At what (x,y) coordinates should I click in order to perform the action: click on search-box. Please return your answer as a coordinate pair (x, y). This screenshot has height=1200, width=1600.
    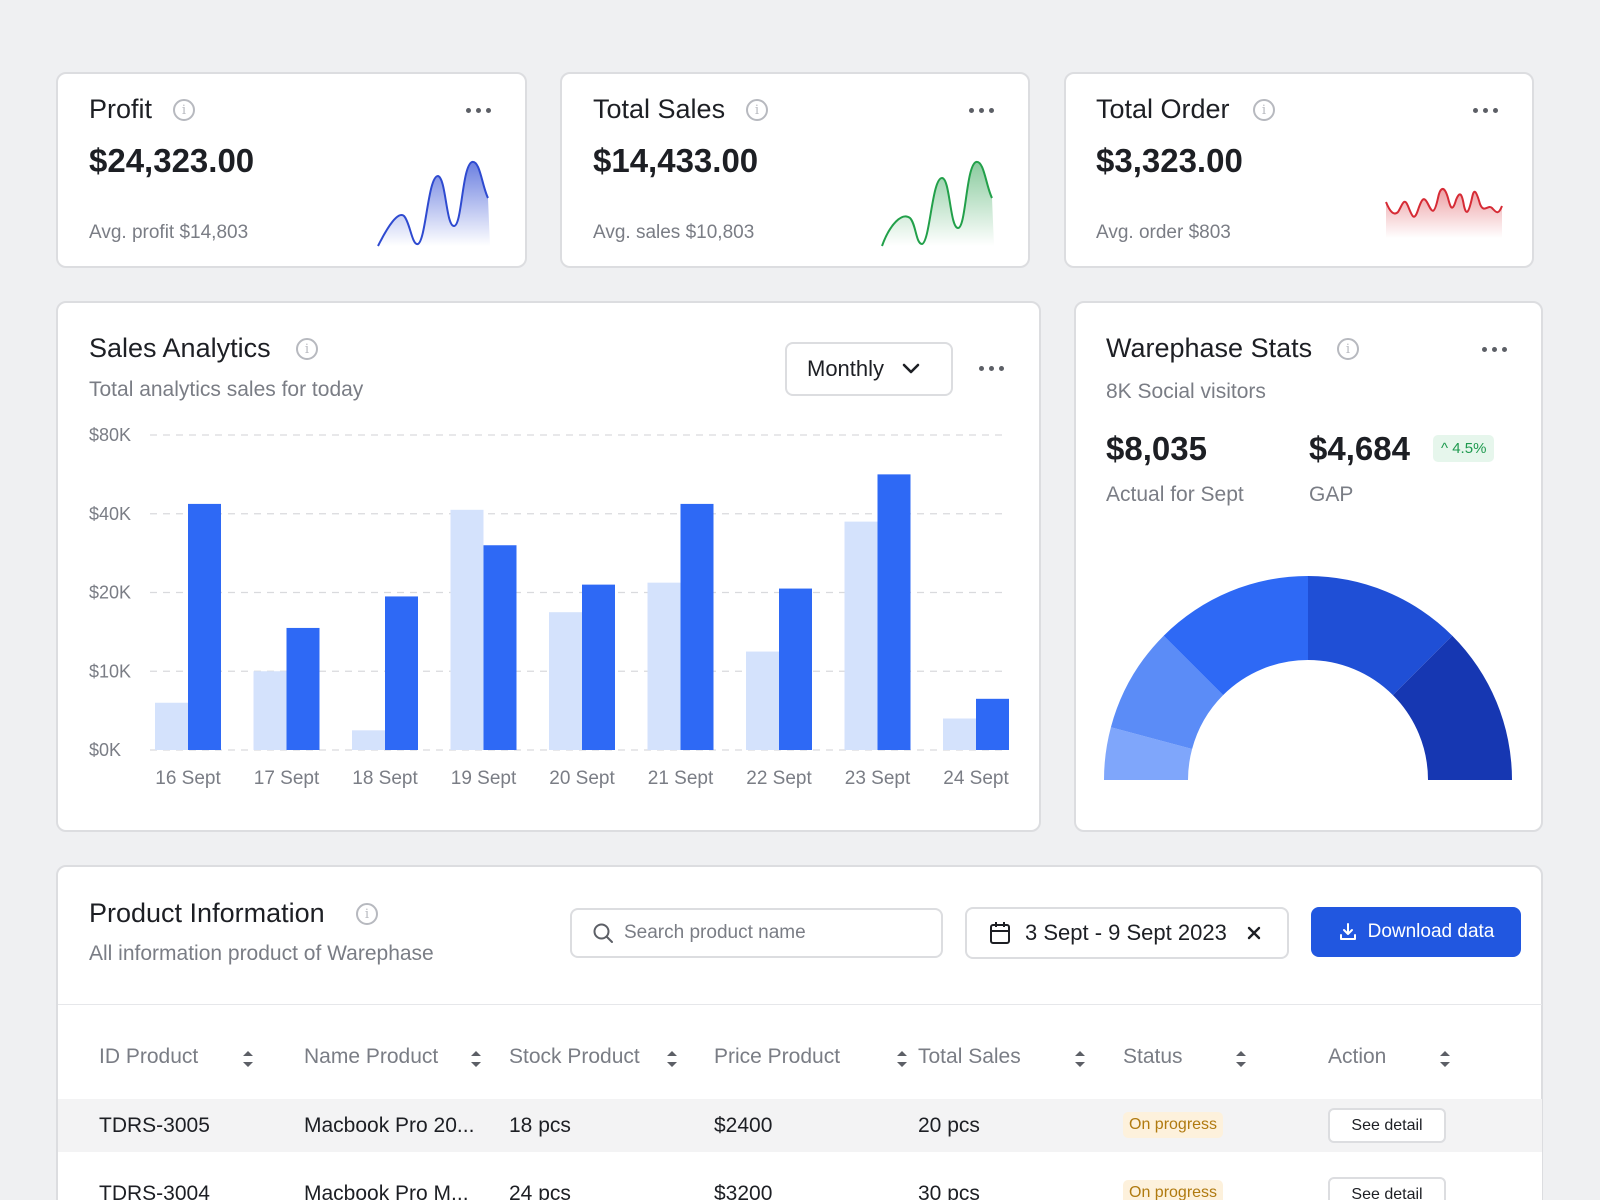
    Looking at the image, I should click on (756, 933).